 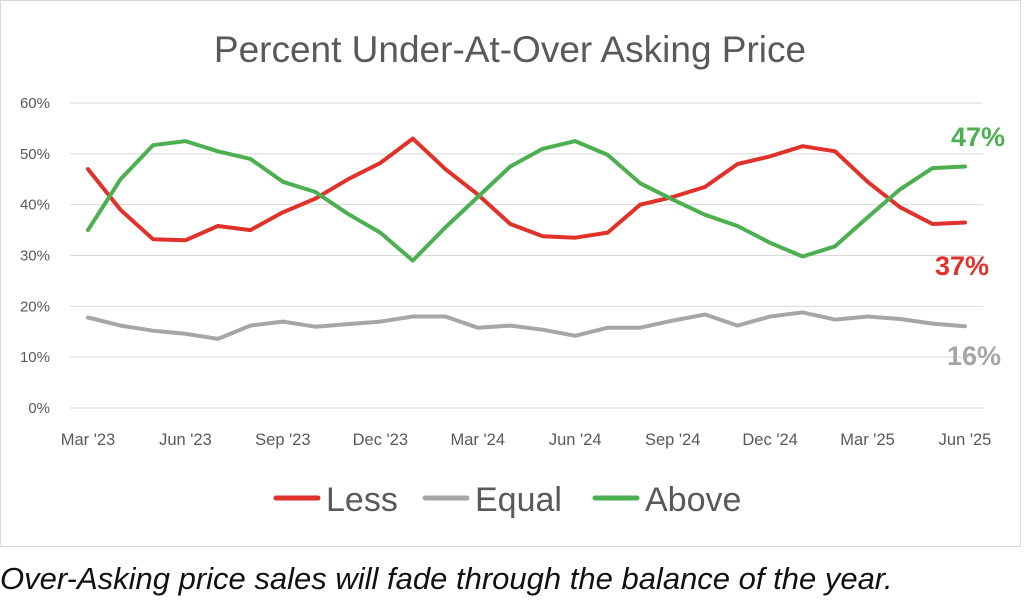 What do you see at coordinates (39, 408) in the screenshot?
I see `y-tick-label: 0%` at bounding box center [39, 408].